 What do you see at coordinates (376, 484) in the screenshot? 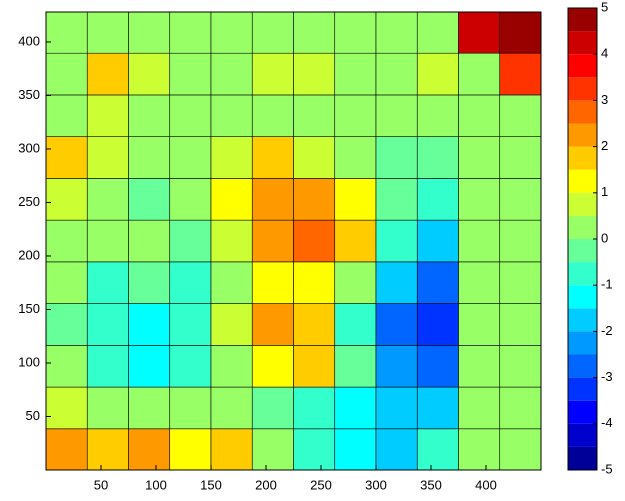
I see `x-tick-label: 300` at bounding box center [376, 484].